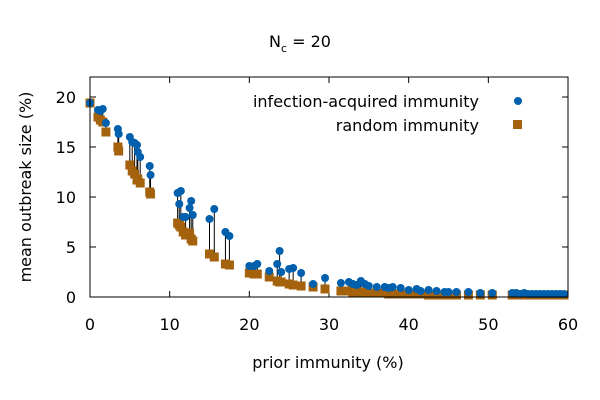 This screenshot has height=400, width=600. Describe the element at coordinates (518, 101) in the screenshot. I see `legend-marker-infection` at that location.